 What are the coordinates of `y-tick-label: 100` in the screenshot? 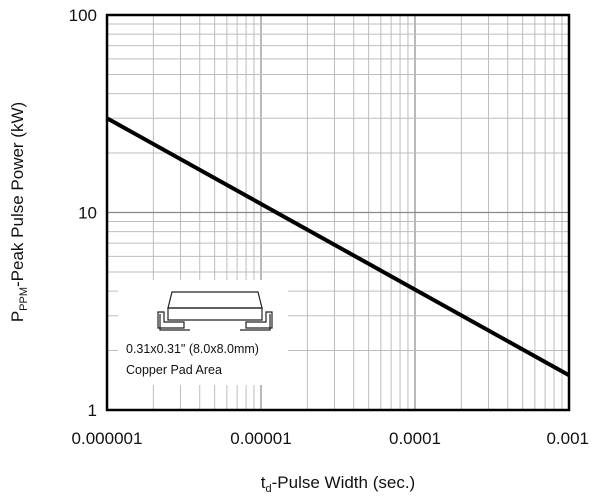 It's located at (83, 15).